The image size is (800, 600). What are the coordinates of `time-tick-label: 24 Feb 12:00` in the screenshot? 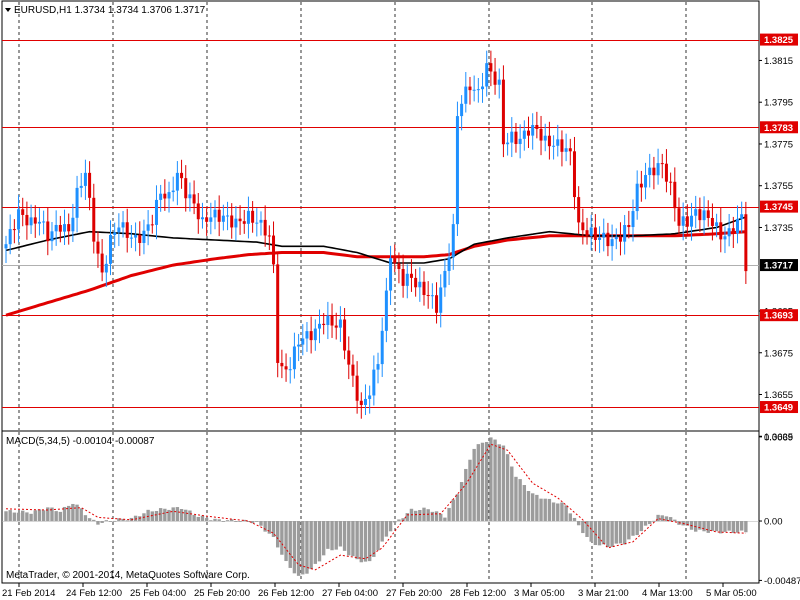 It's located at (94, 593).